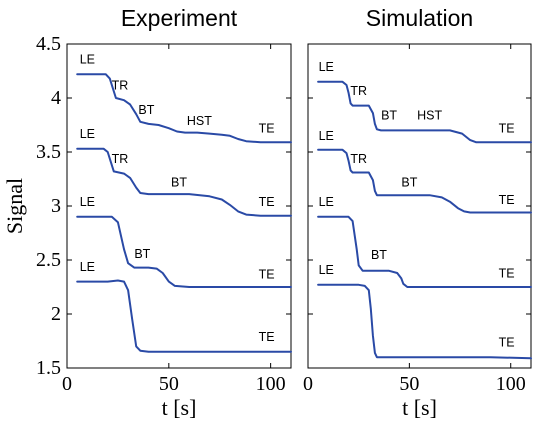  Describe the element at coordinates (67, 384) in the screenshot. I see `experiment-x-tick-label: 0` at that location.